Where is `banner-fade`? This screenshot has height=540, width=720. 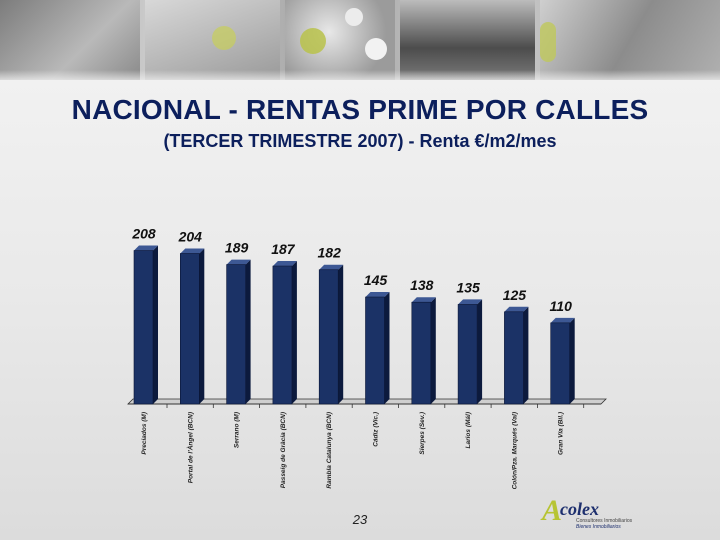 banner-fade is located at coordinates (360, 75).